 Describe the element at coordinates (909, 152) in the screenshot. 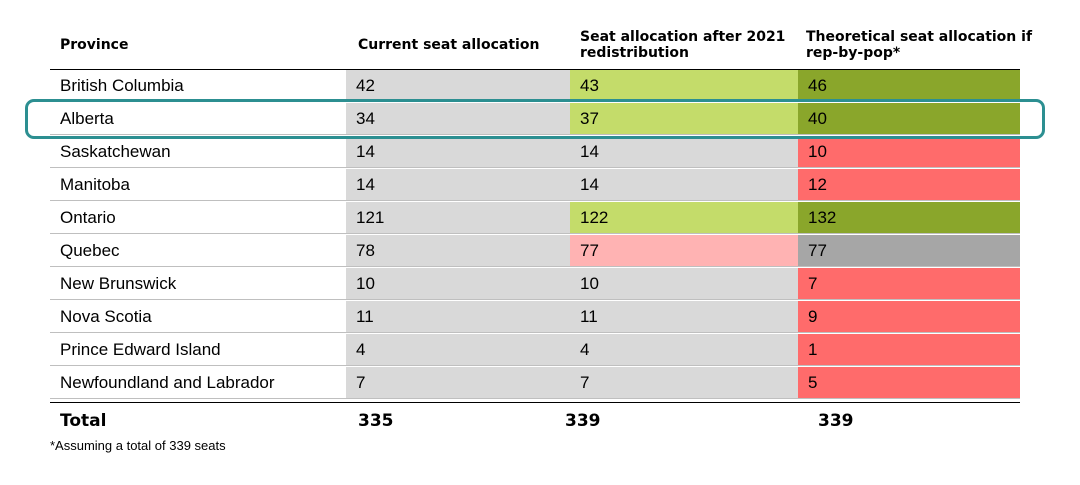

I see `value-cell-rep-by-pop: 10` at that location.